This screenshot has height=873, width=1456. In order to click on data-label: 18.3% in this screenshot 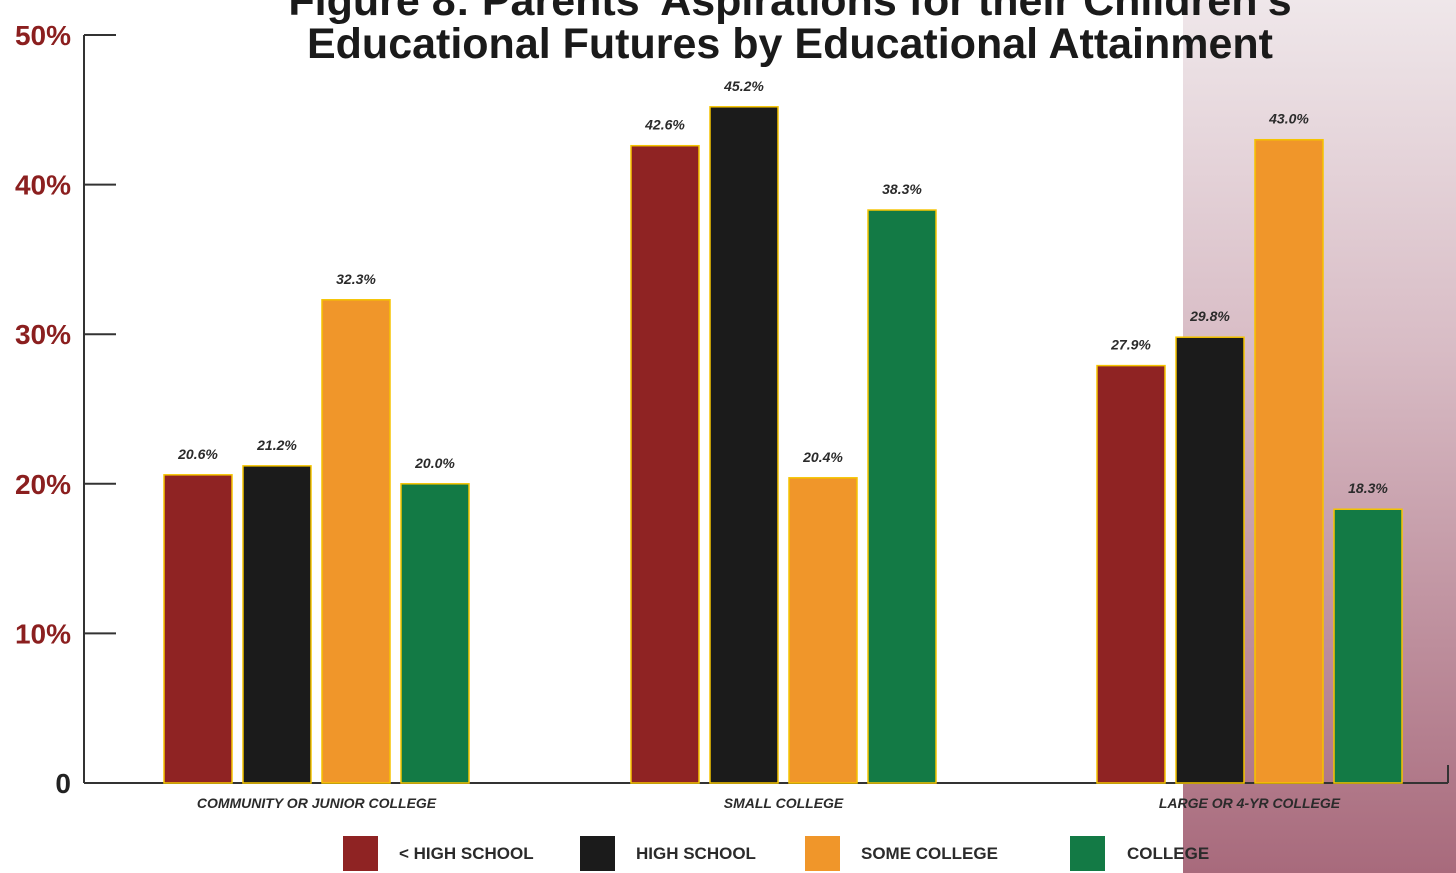, I will do `click(1368, 488)`.